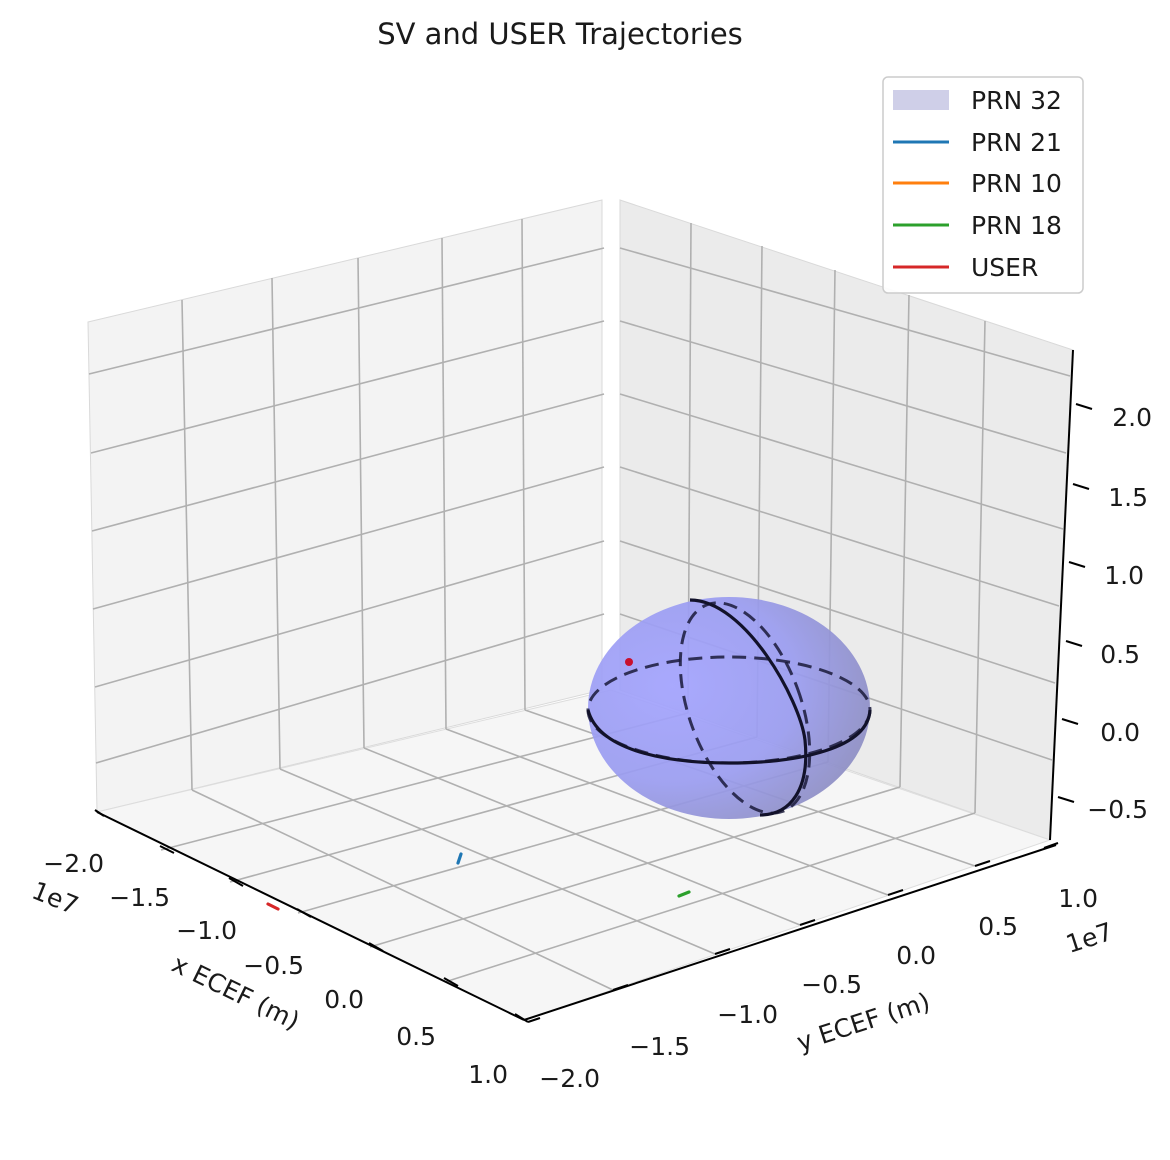  Describe the element at coordinates (416, 1036) in the screenshot. I see `x-tick-label: 0.5` at that location.